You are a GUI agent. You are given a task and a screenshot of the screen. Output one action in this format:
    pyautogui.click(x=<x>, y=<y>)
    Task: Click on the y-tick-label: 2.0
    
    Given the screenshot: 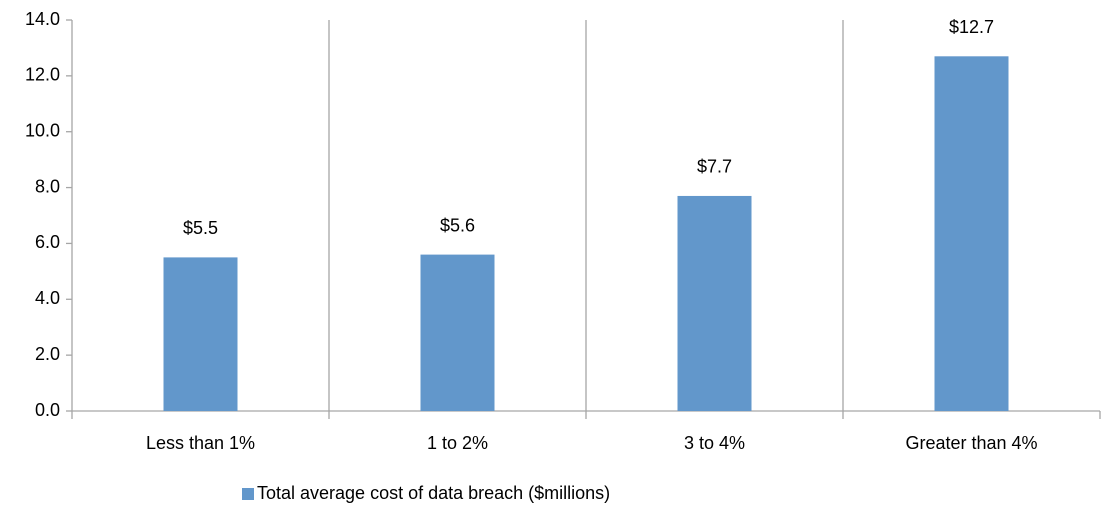 What is the action you would take?
    pyautogui.click(x=47, y=354)
    